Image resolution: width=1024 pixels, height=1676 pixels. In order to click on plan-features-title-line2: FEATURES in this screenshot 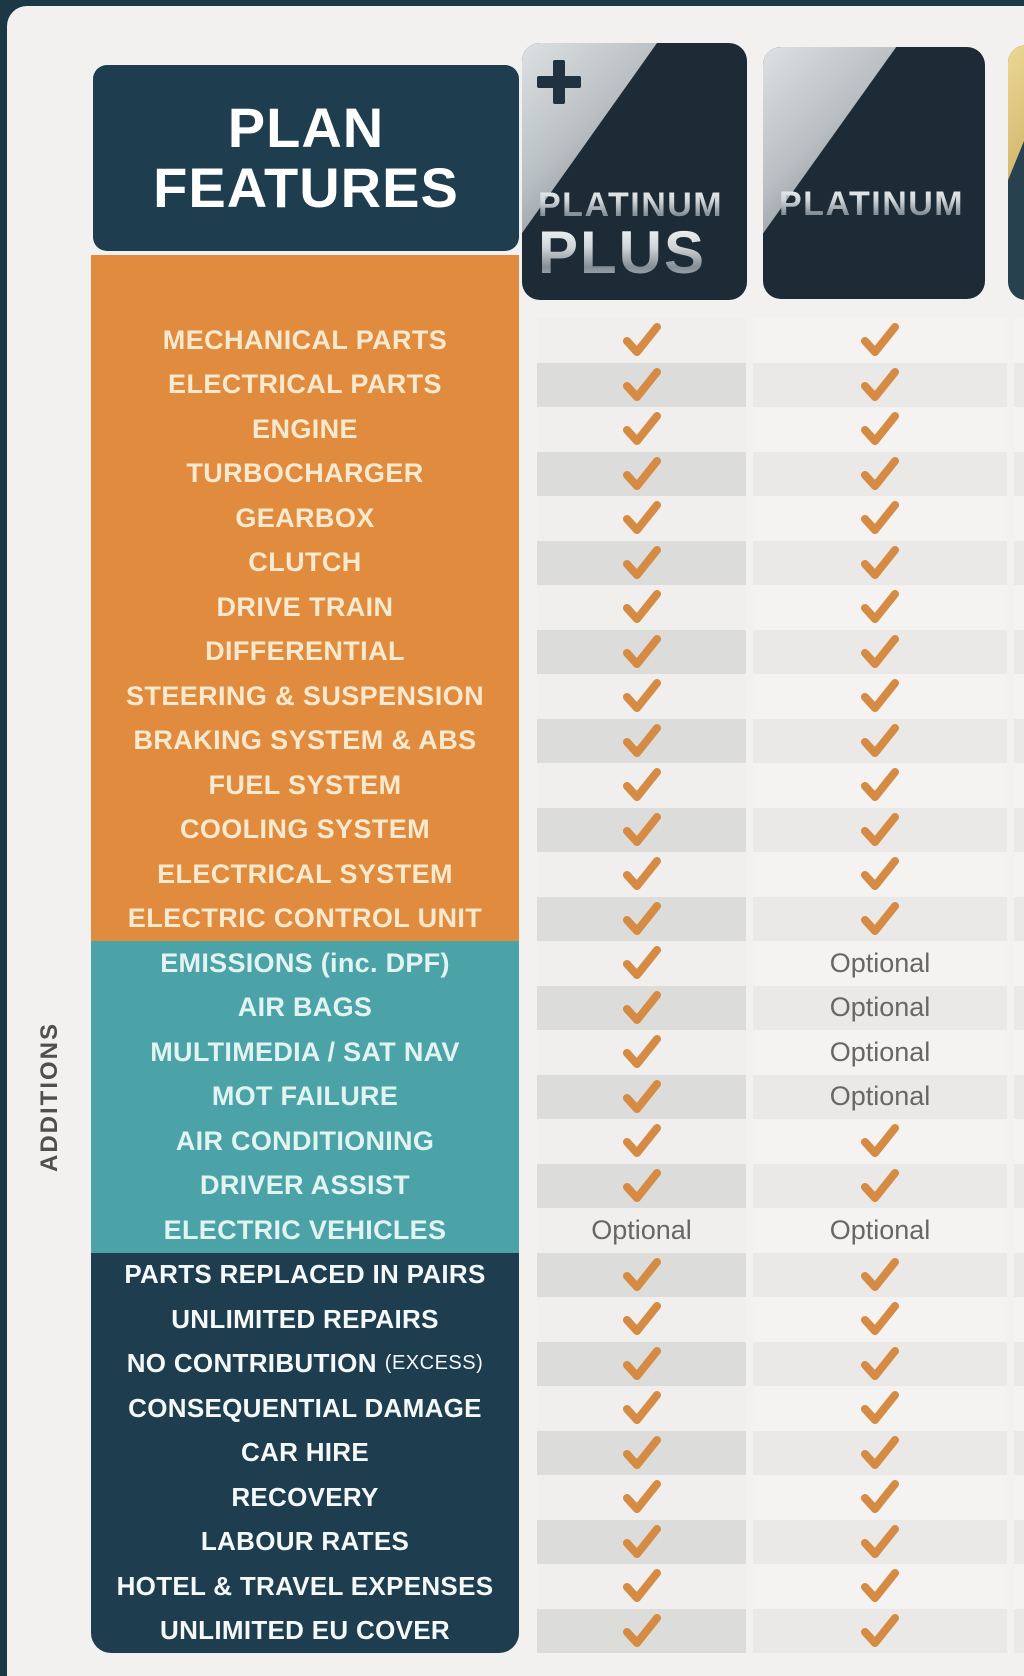, I will do `click(306, 187)`.